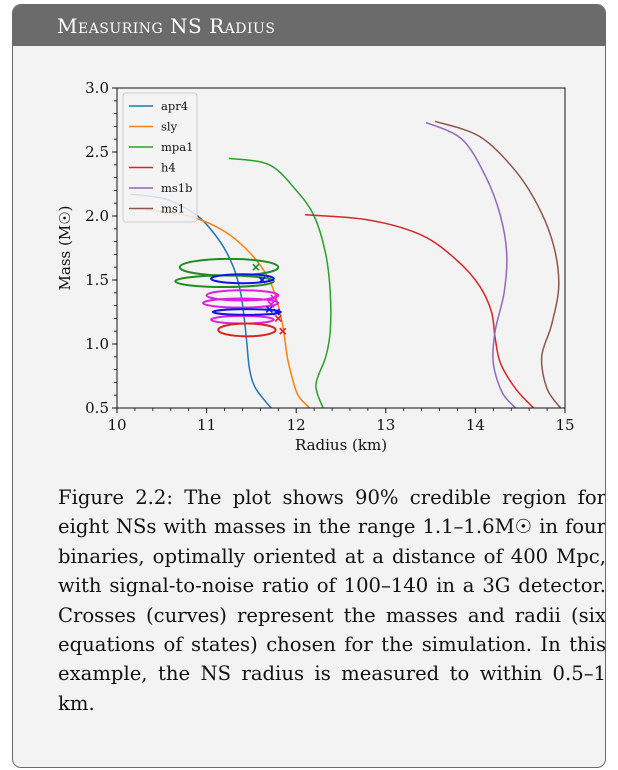 The width and height of the screenshot is (618, 770). Describe the element at coordinates (475, 425) in the screenshot. I see `x-tick-label: 14` at that location.